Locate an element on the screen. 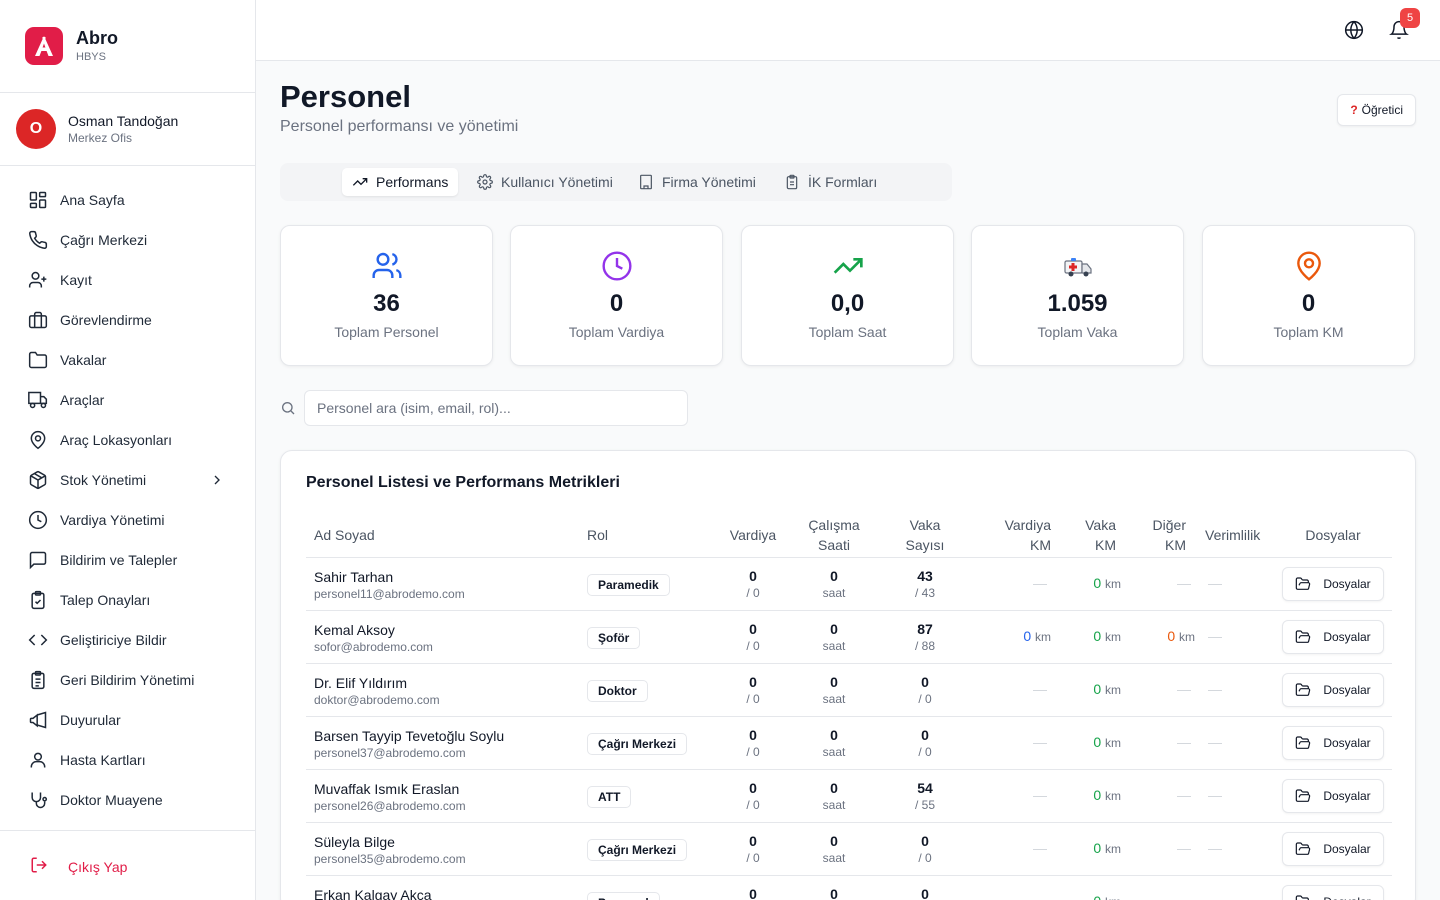 The width and height of the screenshot is (1440, 900). folder-open-icon is located at coordinates (1303, 690).